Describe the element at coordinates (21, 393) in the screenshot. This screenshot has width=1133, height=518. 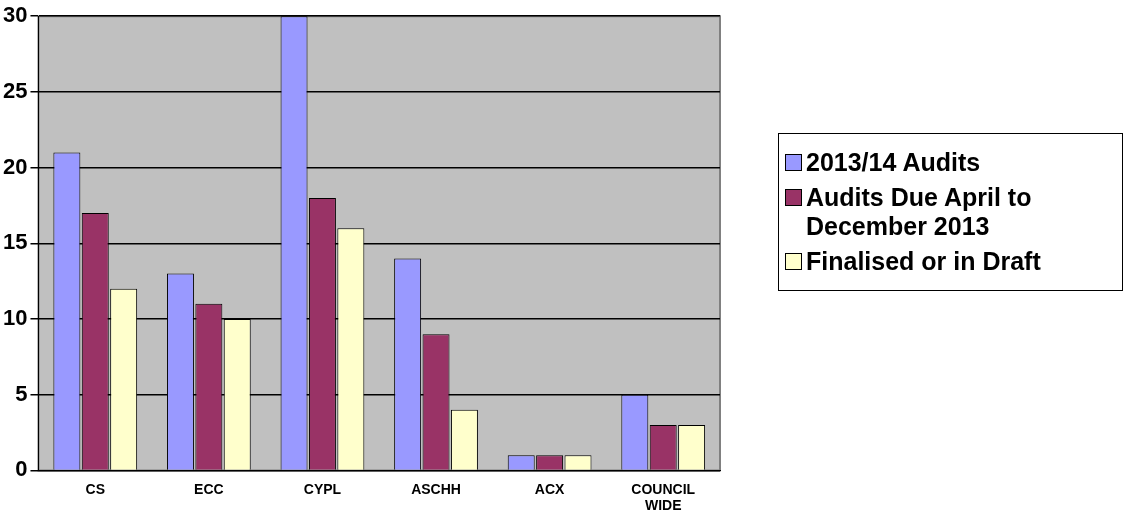
I see `y-tick-label: 5` at that location.